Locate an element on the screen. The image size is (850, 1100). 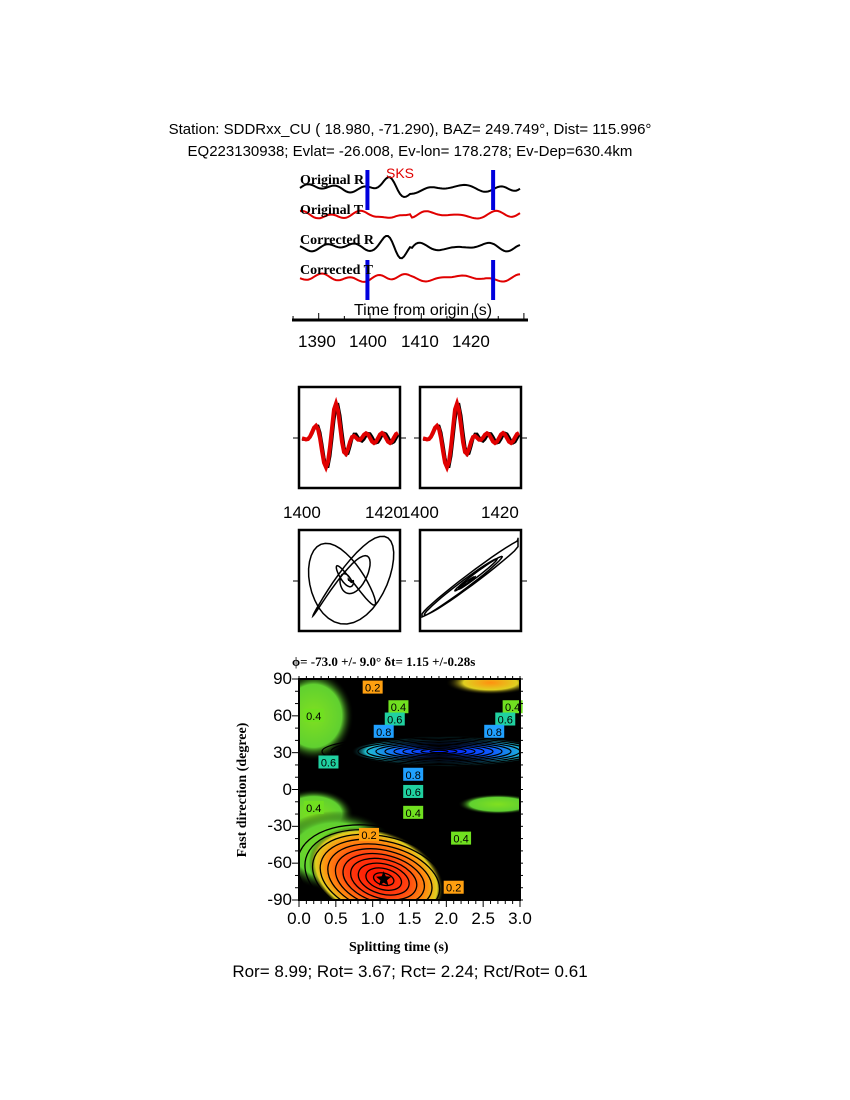
x-tick-label: 2.5 is located at coordinates (483, 918).